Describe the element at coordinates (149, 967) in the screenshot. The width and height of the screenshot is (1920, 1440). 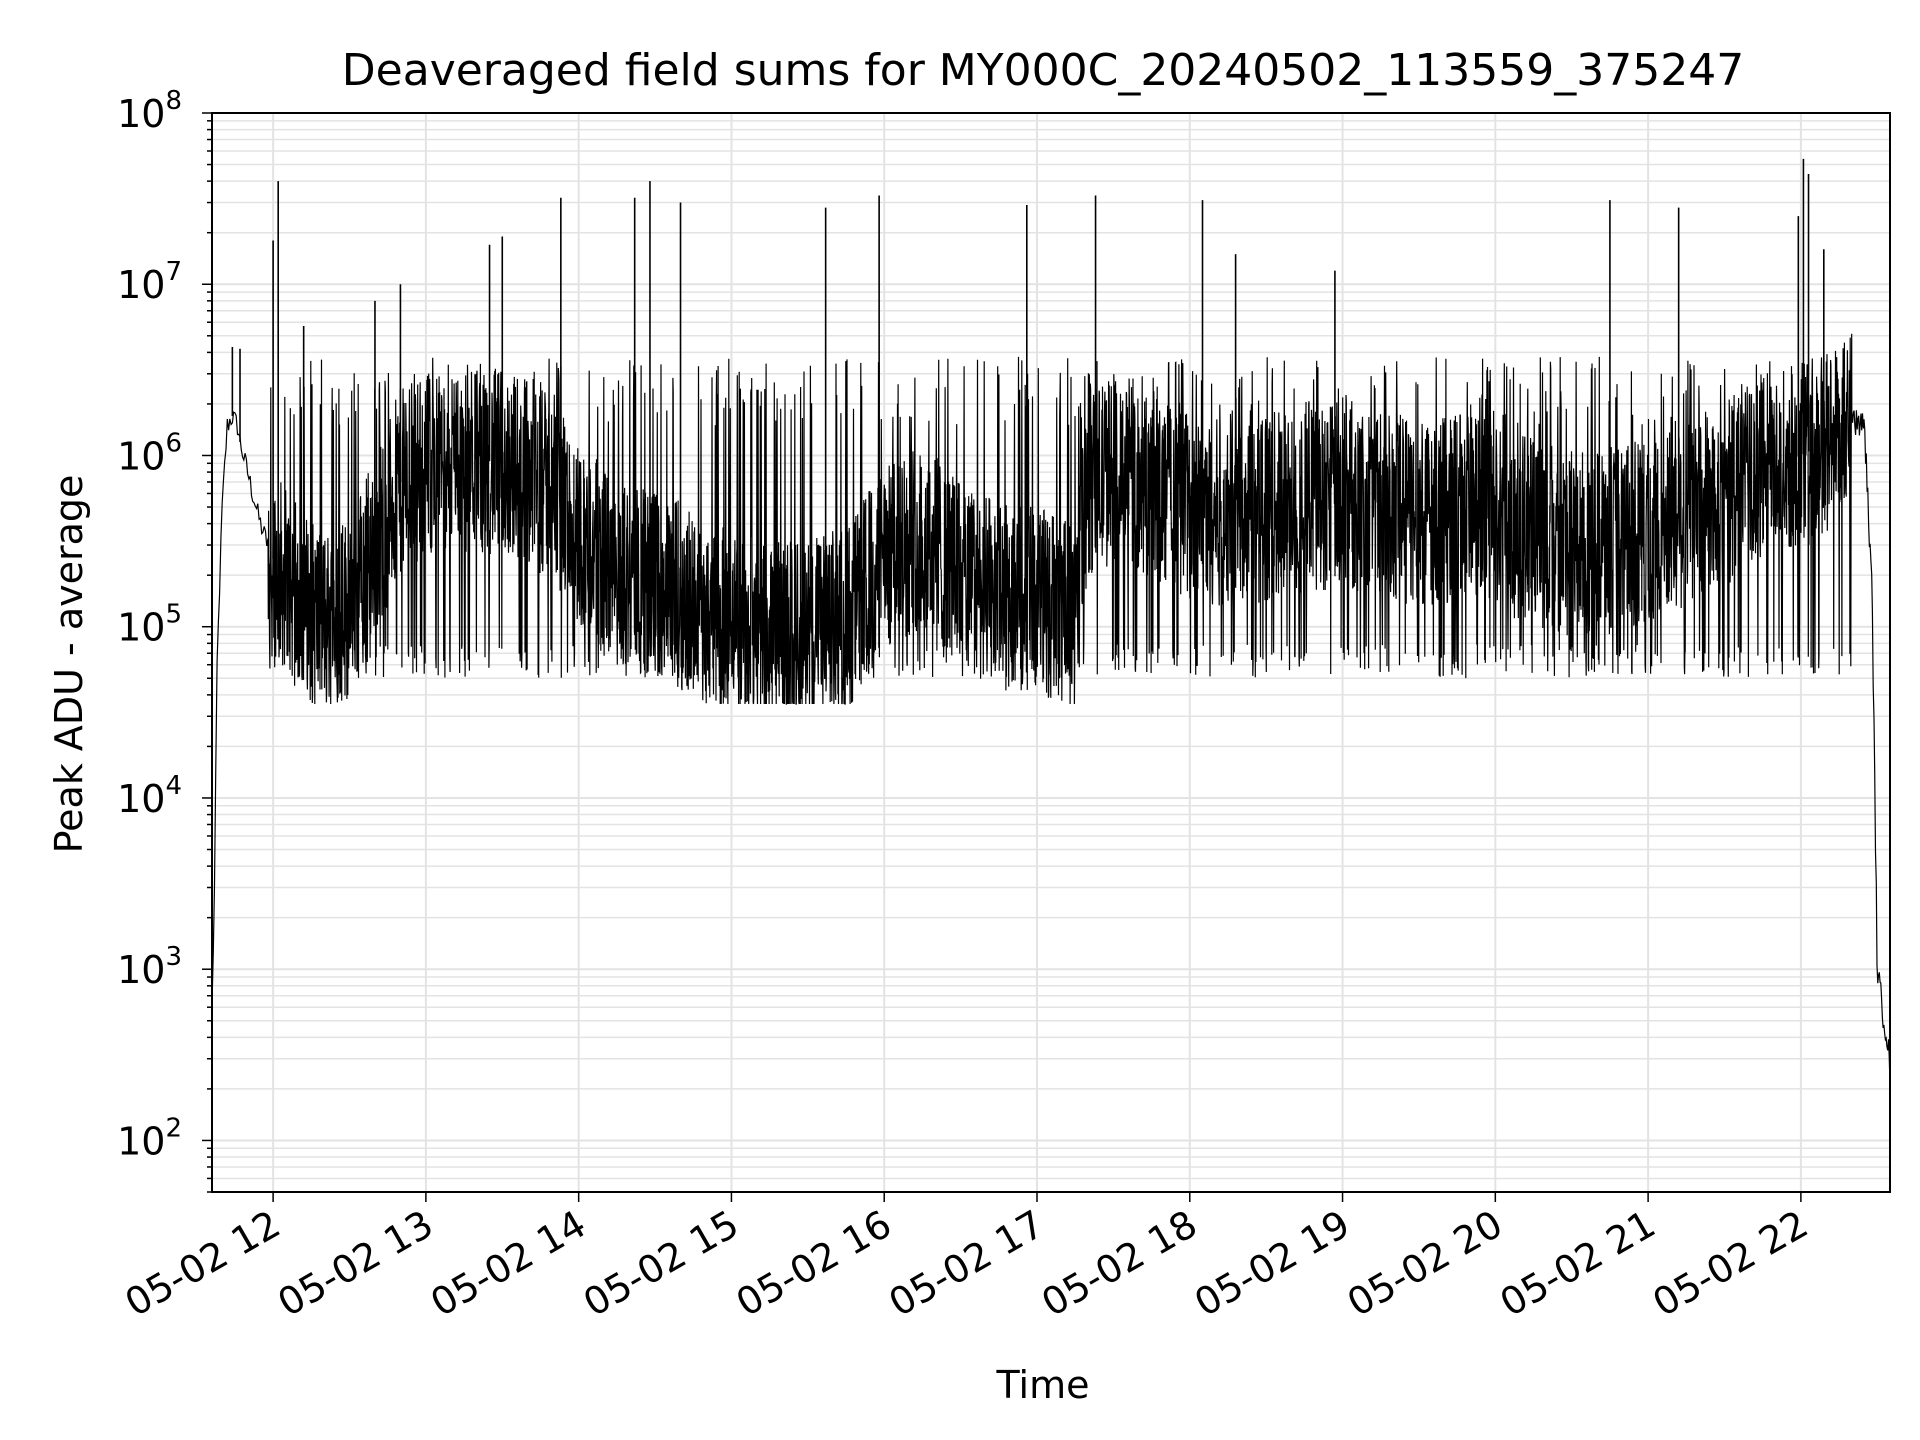
I see `y-tick-label: 10³` at that location.